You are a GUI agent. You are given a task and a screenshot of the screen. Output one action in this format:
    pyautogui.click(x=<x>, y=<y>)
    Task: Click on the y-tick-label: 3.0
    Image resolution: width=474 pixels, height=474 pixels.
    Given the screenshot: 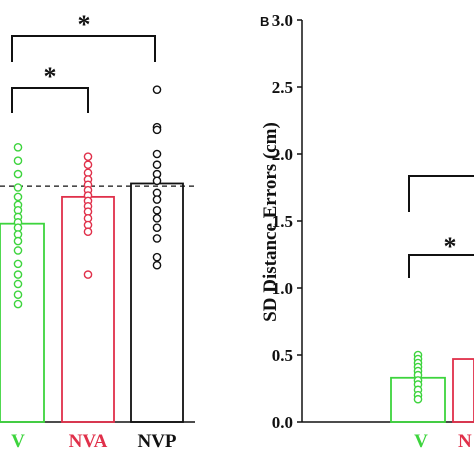 What is the action you would take?
    pyautogui.click(x=282, y=20)
    